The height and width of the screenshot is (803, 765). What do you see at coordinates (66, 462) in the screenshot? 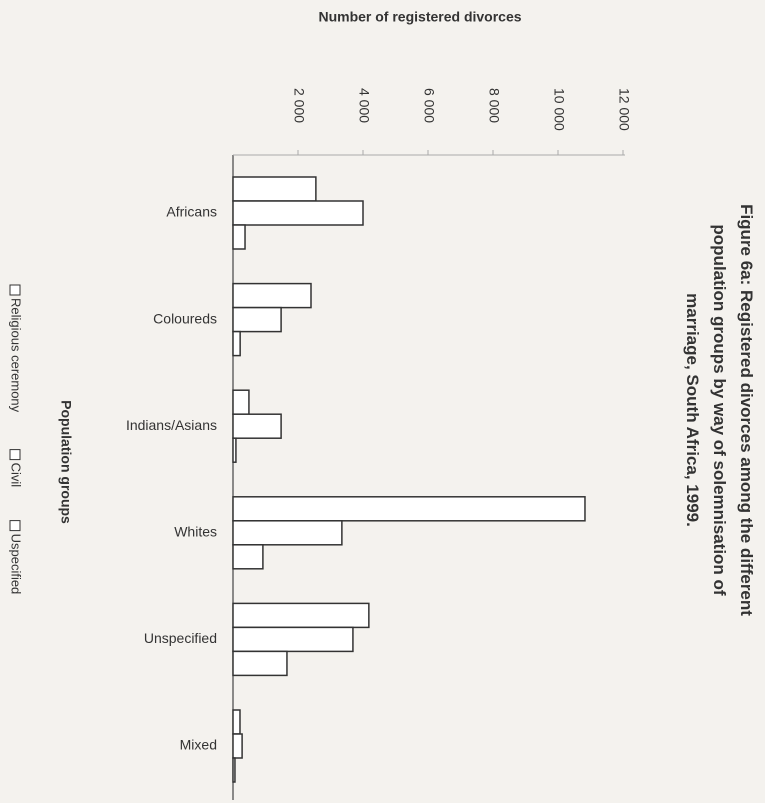
I see `y-axis-title: Population groups` at bounding box center [66, 462].